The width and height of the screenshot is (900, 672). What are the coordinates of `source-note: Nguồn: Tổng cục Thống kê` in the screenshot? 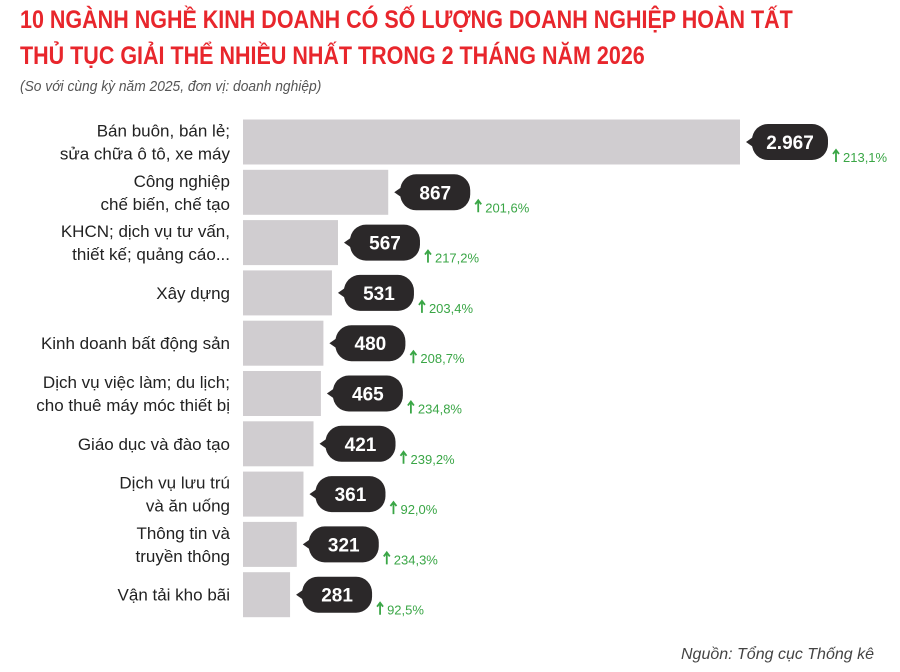 It's located at (777, 654).